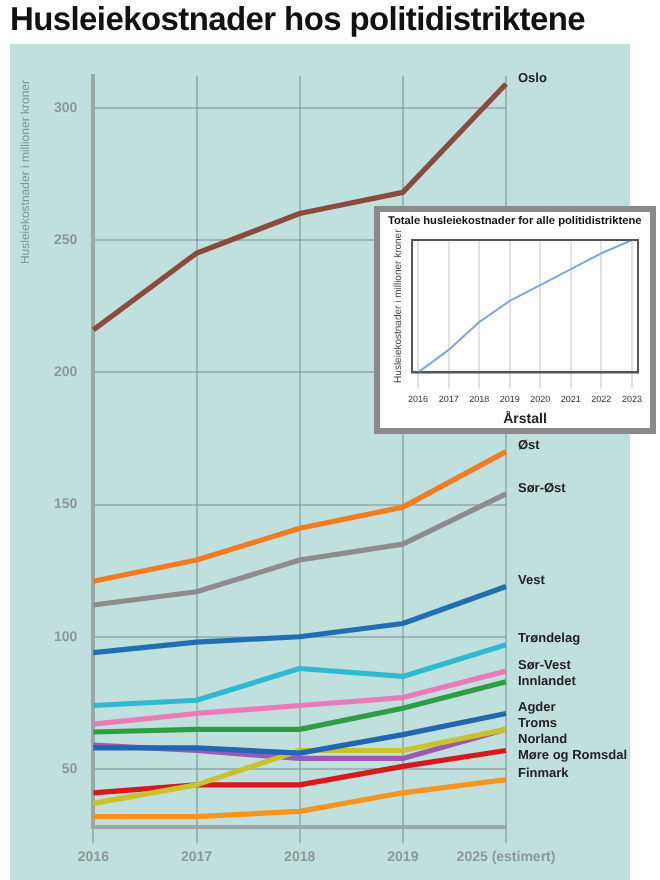 This screenshot has width=660, height=880. Describe the element at coordinates (298, 21) in the screenshot. I see `chart-title: Husleiekostnader hos politidistriktene` at that location.